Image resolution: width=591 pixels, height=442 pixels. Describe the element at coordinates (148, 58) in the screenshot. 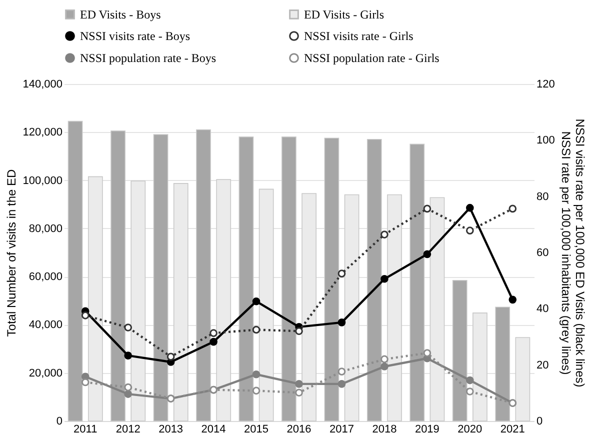

I see `legend-label: NSSI population rate - Boys` at that location.